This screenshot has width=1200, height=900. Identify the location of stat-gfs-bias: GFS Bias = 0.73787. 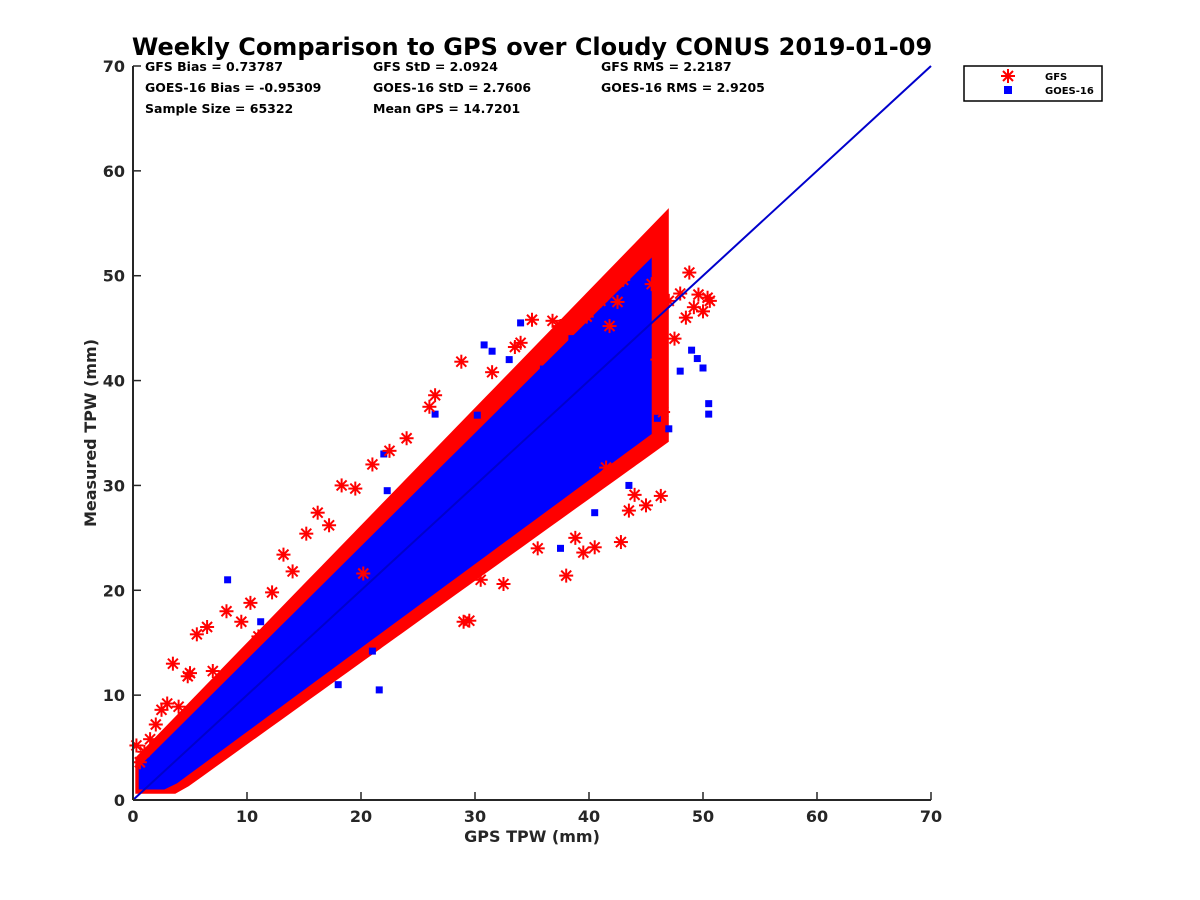
(214, 66).